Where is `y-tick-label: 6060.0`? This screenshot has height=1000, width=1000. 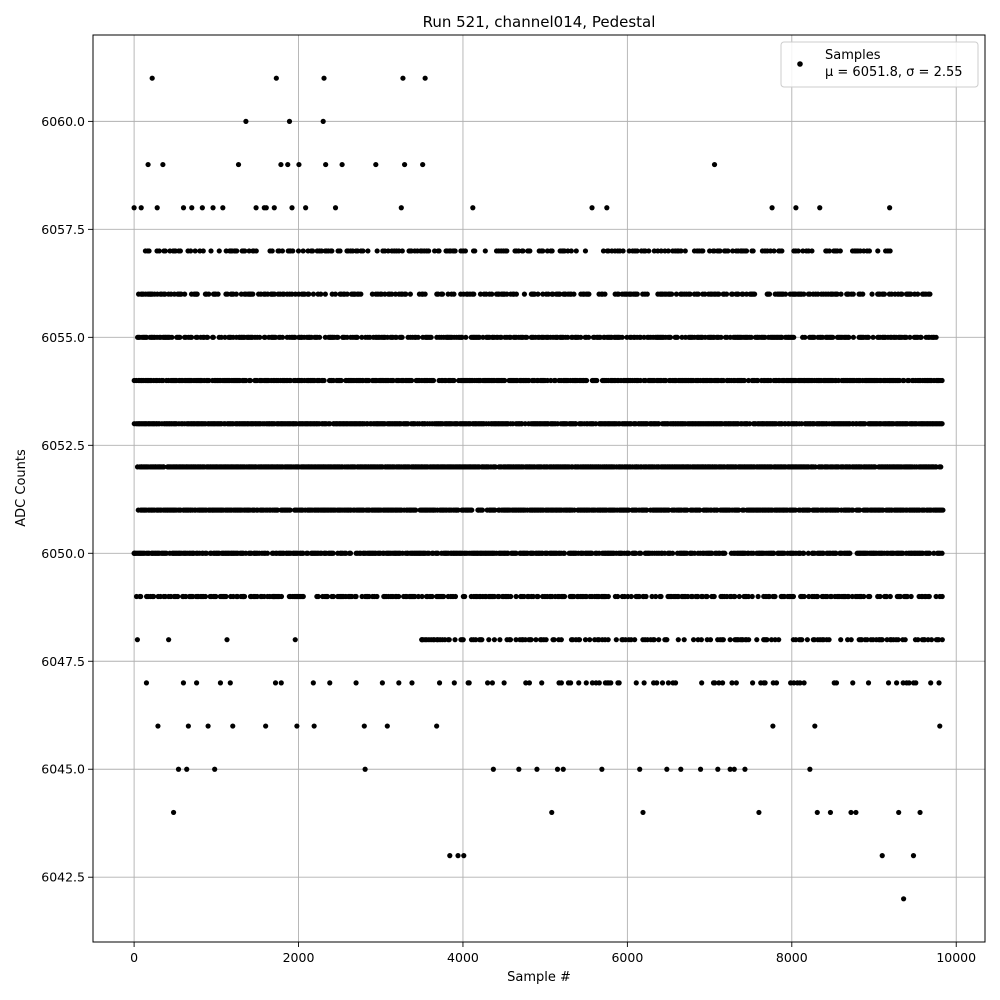
y-tick-label: 6060.0 is located at coordinates (63, 121).